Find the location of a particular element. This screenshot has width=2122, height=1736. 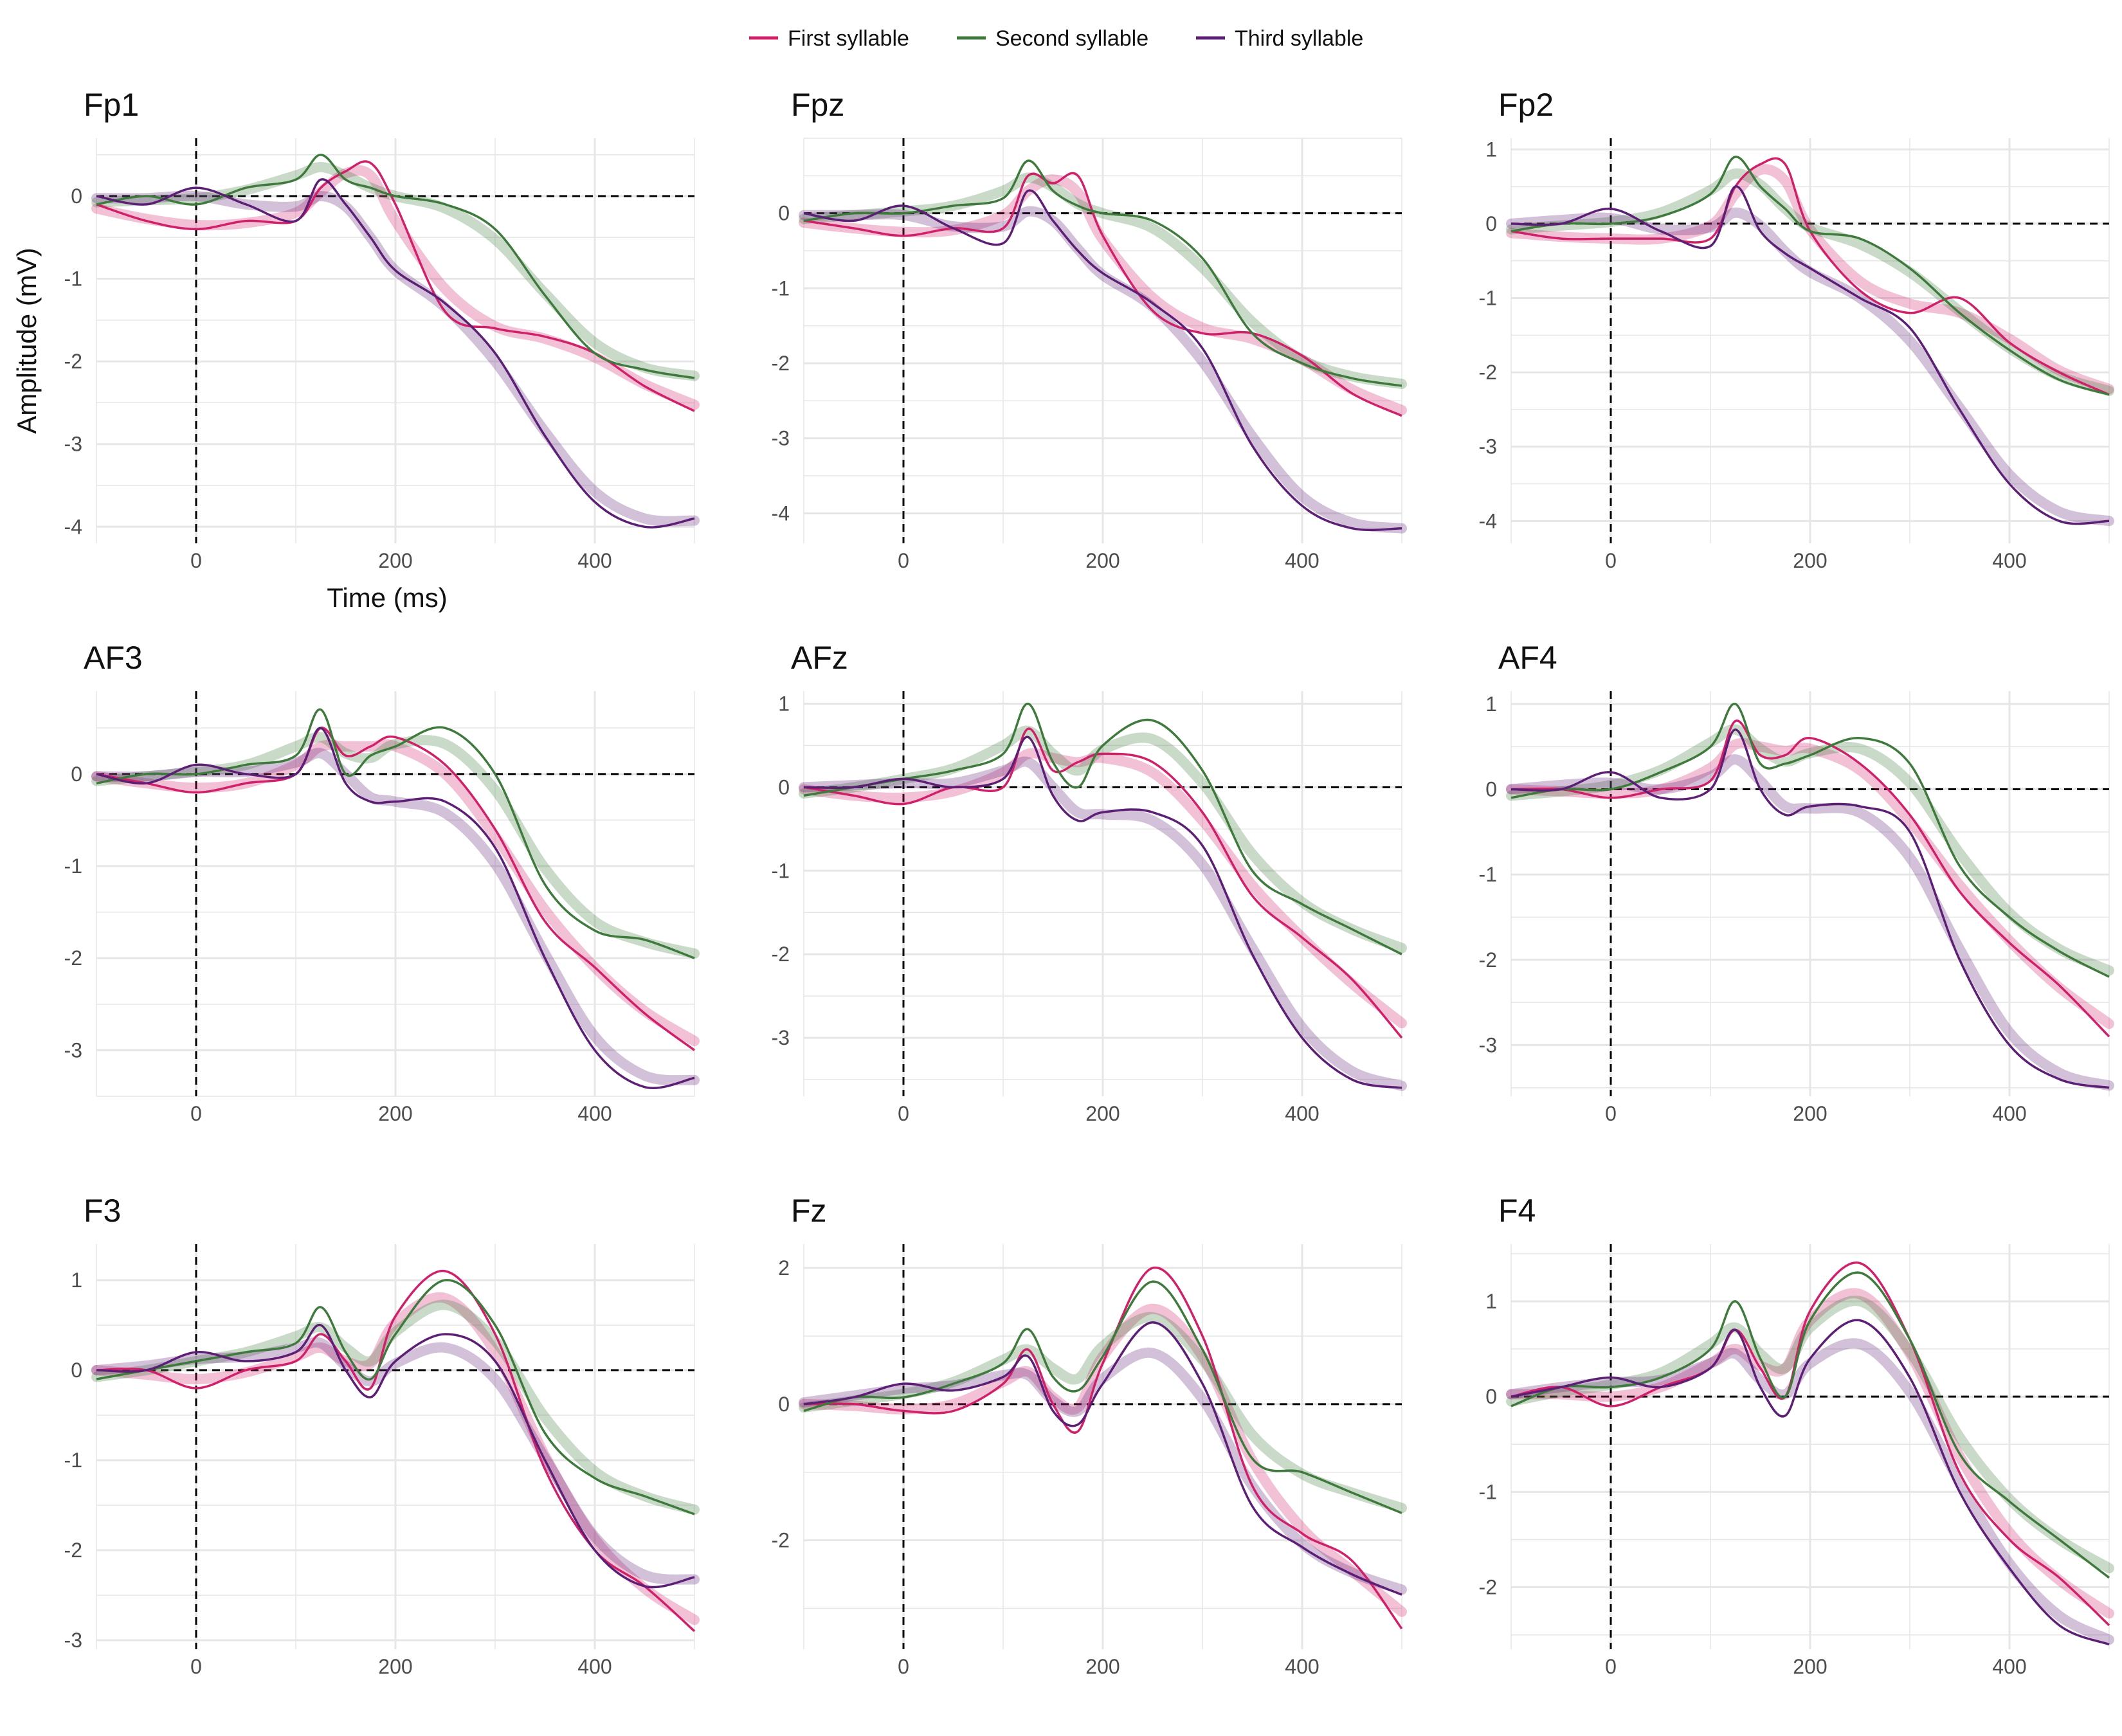

smooth-second-syllable-fz is located at coordinates (1103, 1413).